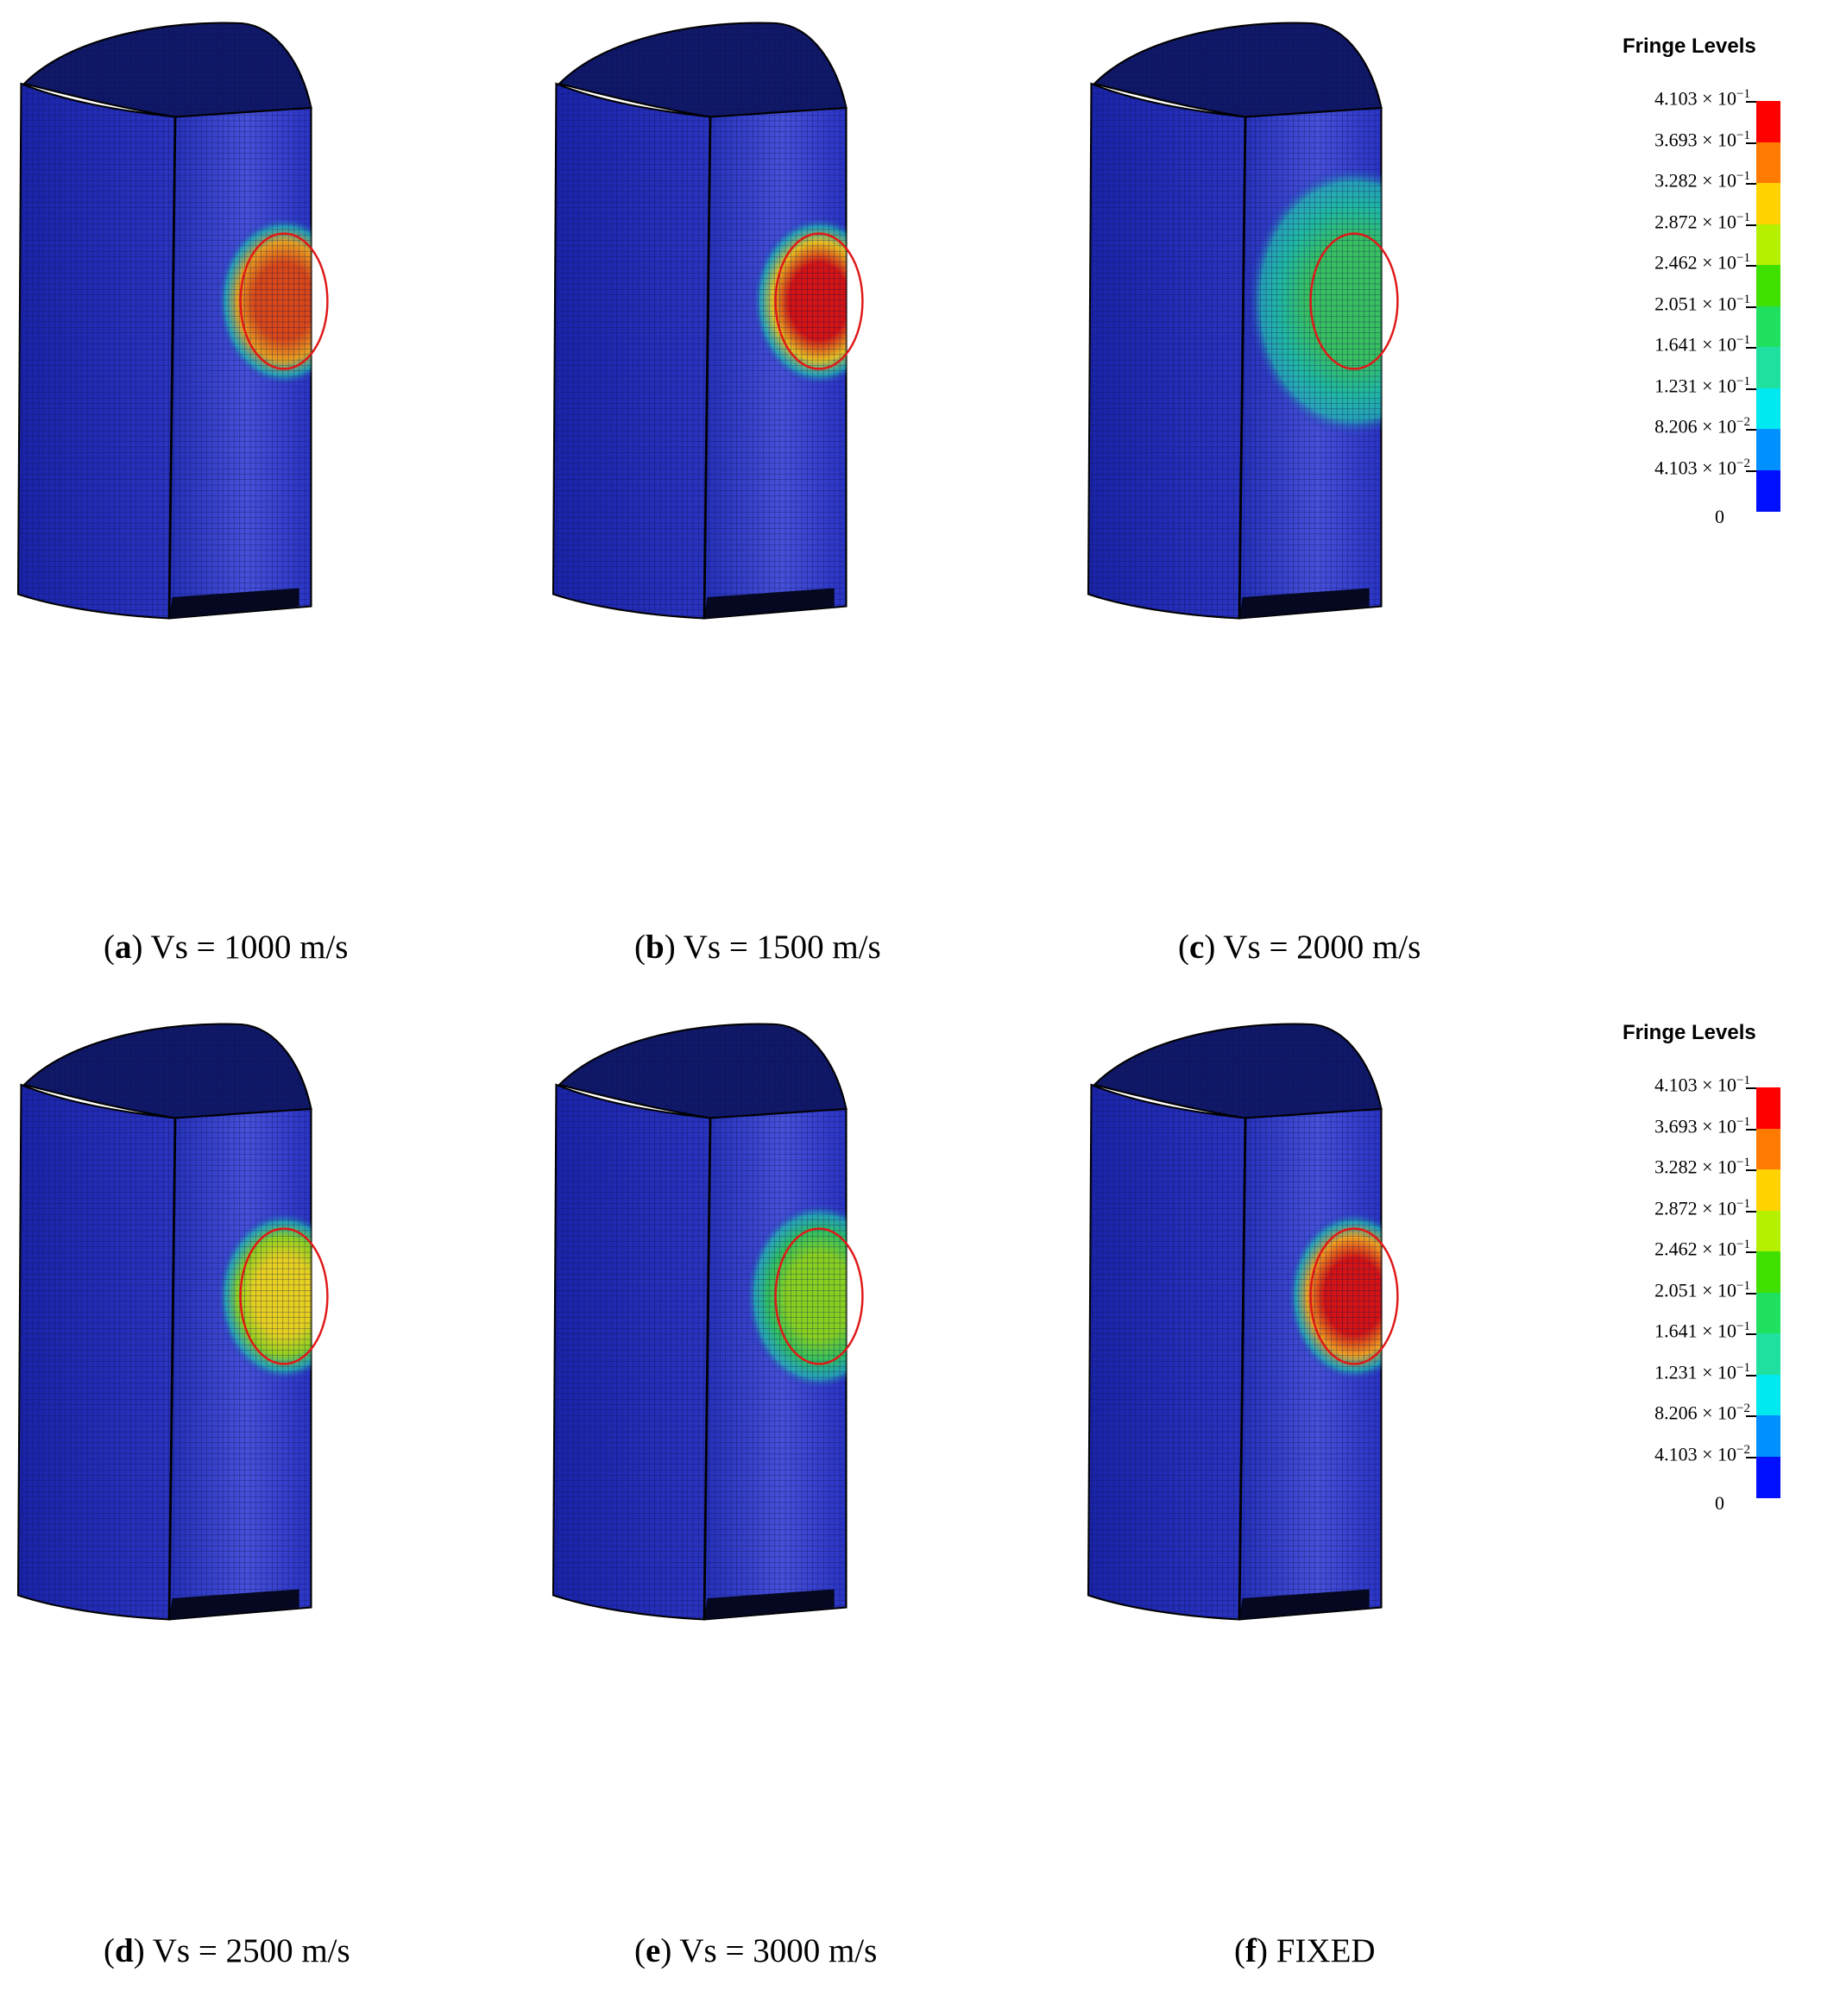 The width and height of the screenshot is (1840, 2016). I want to click on fea-model-e, so click(707, 1322).